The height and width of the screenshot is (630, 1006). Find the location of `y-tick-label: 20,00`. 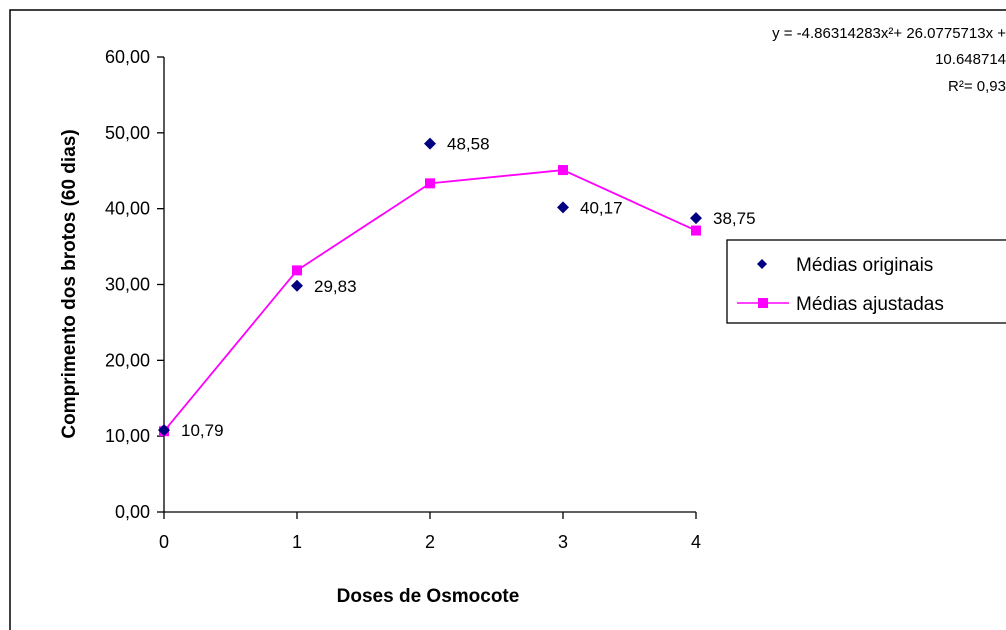

y-tick-label: 20,00 is located at coordinates (127, 360).